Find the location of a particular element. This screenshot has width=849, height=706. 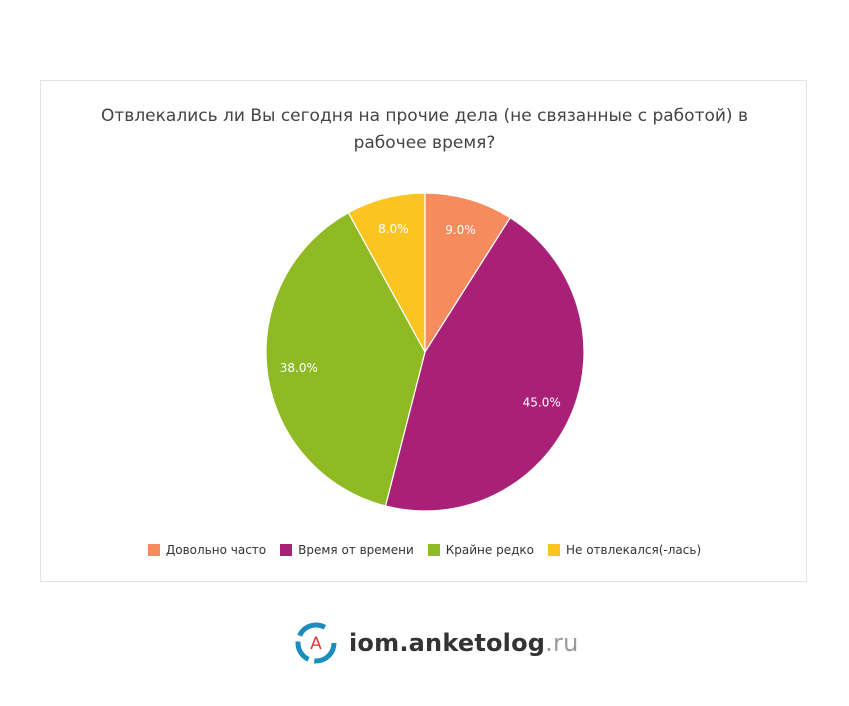

anketolog-logo: A iom.anketolog.ru is located at coordinates (435, 643).